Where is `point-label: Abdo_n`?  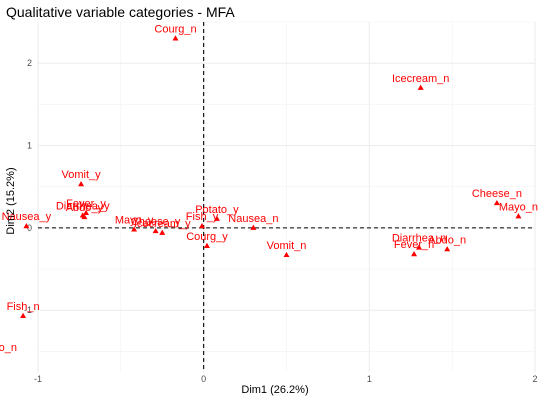 point-label: Abdo_n is located at coordinates (447, 240).